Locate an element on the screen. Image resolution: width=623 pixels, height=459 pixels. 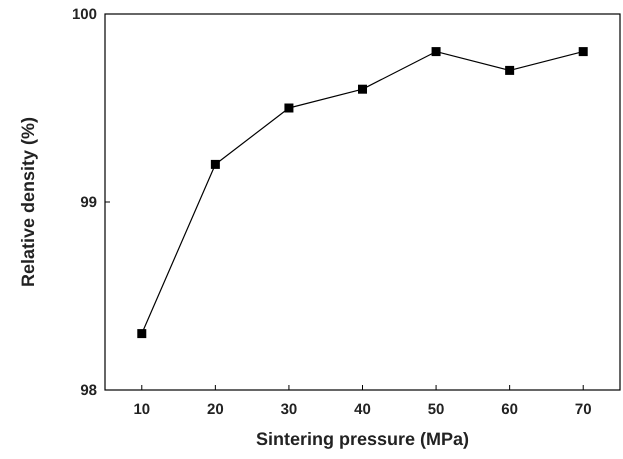
y-tick-label: 100 is located at coordinates (84, 14).